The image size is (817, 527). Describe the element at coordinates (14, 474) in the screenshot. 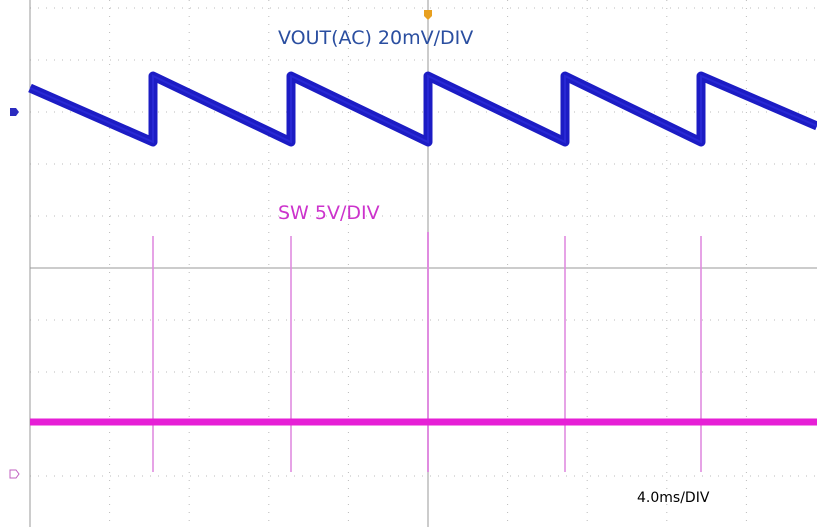

I see `ch2-marker` at that location.